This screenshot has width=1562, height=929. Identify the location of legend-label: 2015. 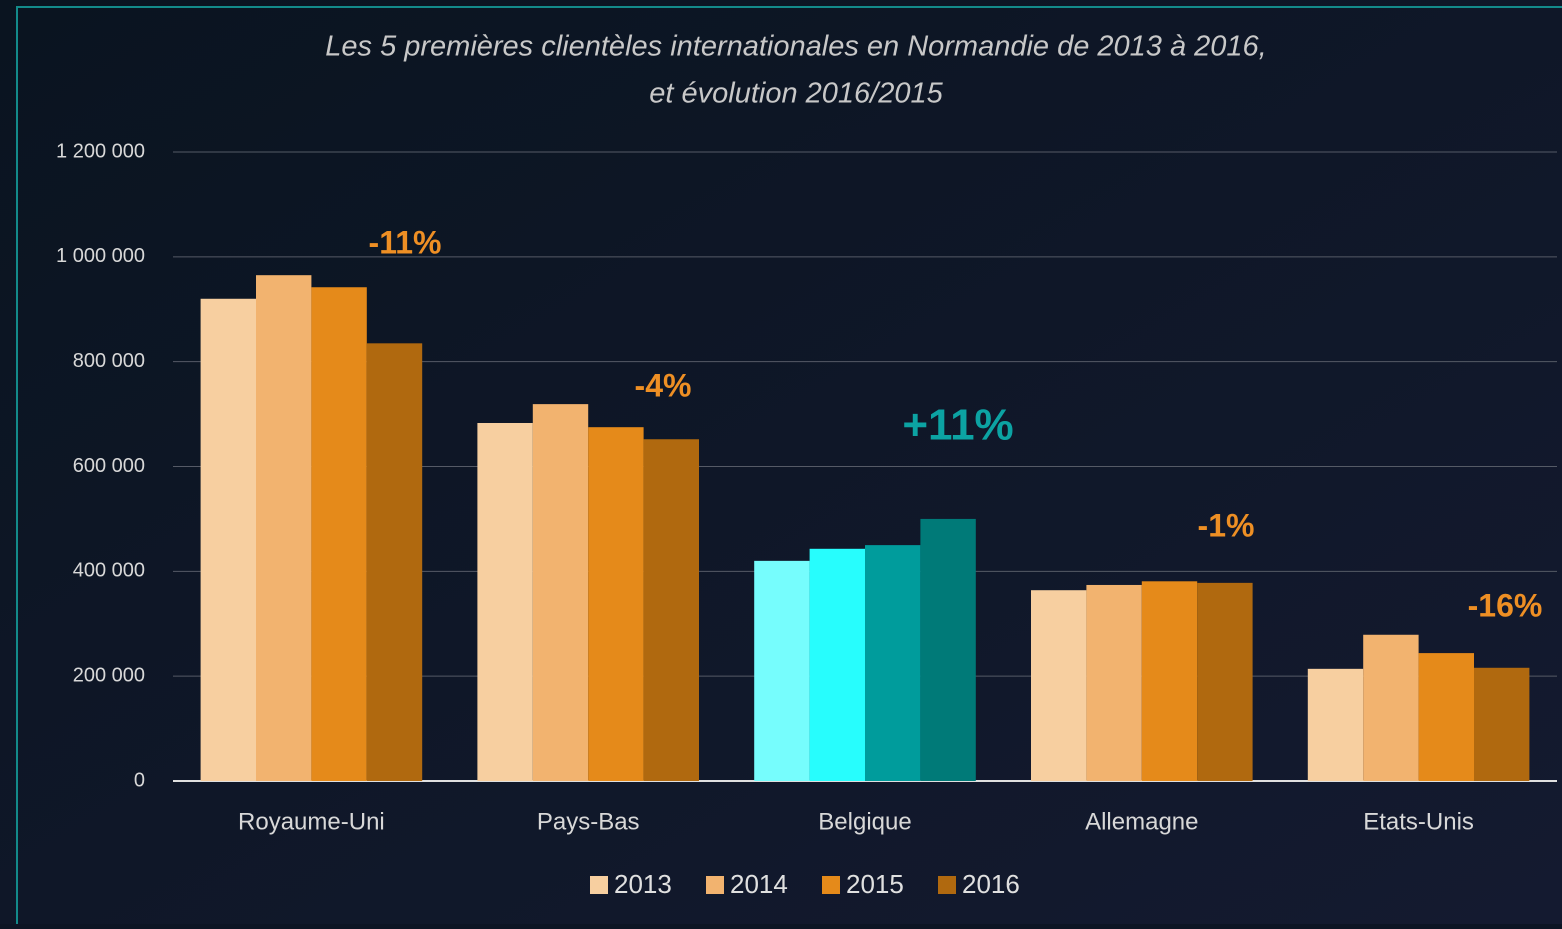
(875, 884).